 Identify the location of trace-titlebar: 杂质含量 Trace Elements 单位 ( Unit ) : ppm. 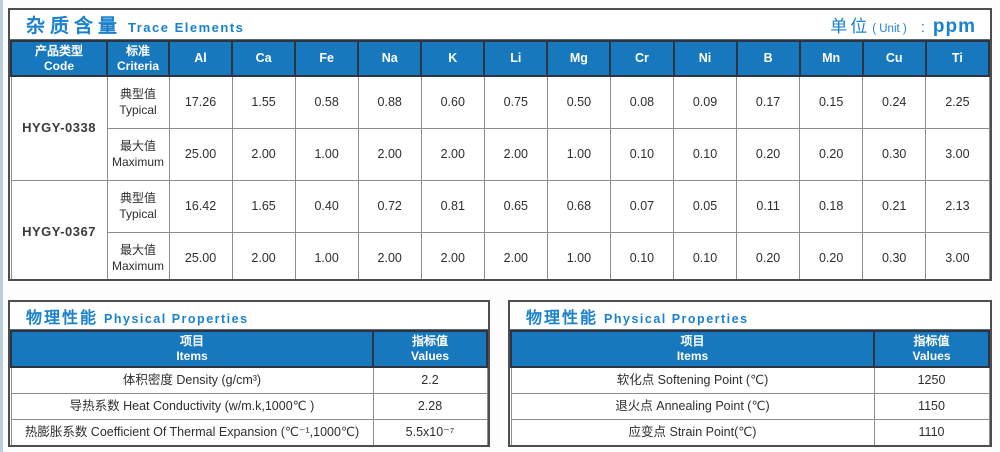
(500, 25).